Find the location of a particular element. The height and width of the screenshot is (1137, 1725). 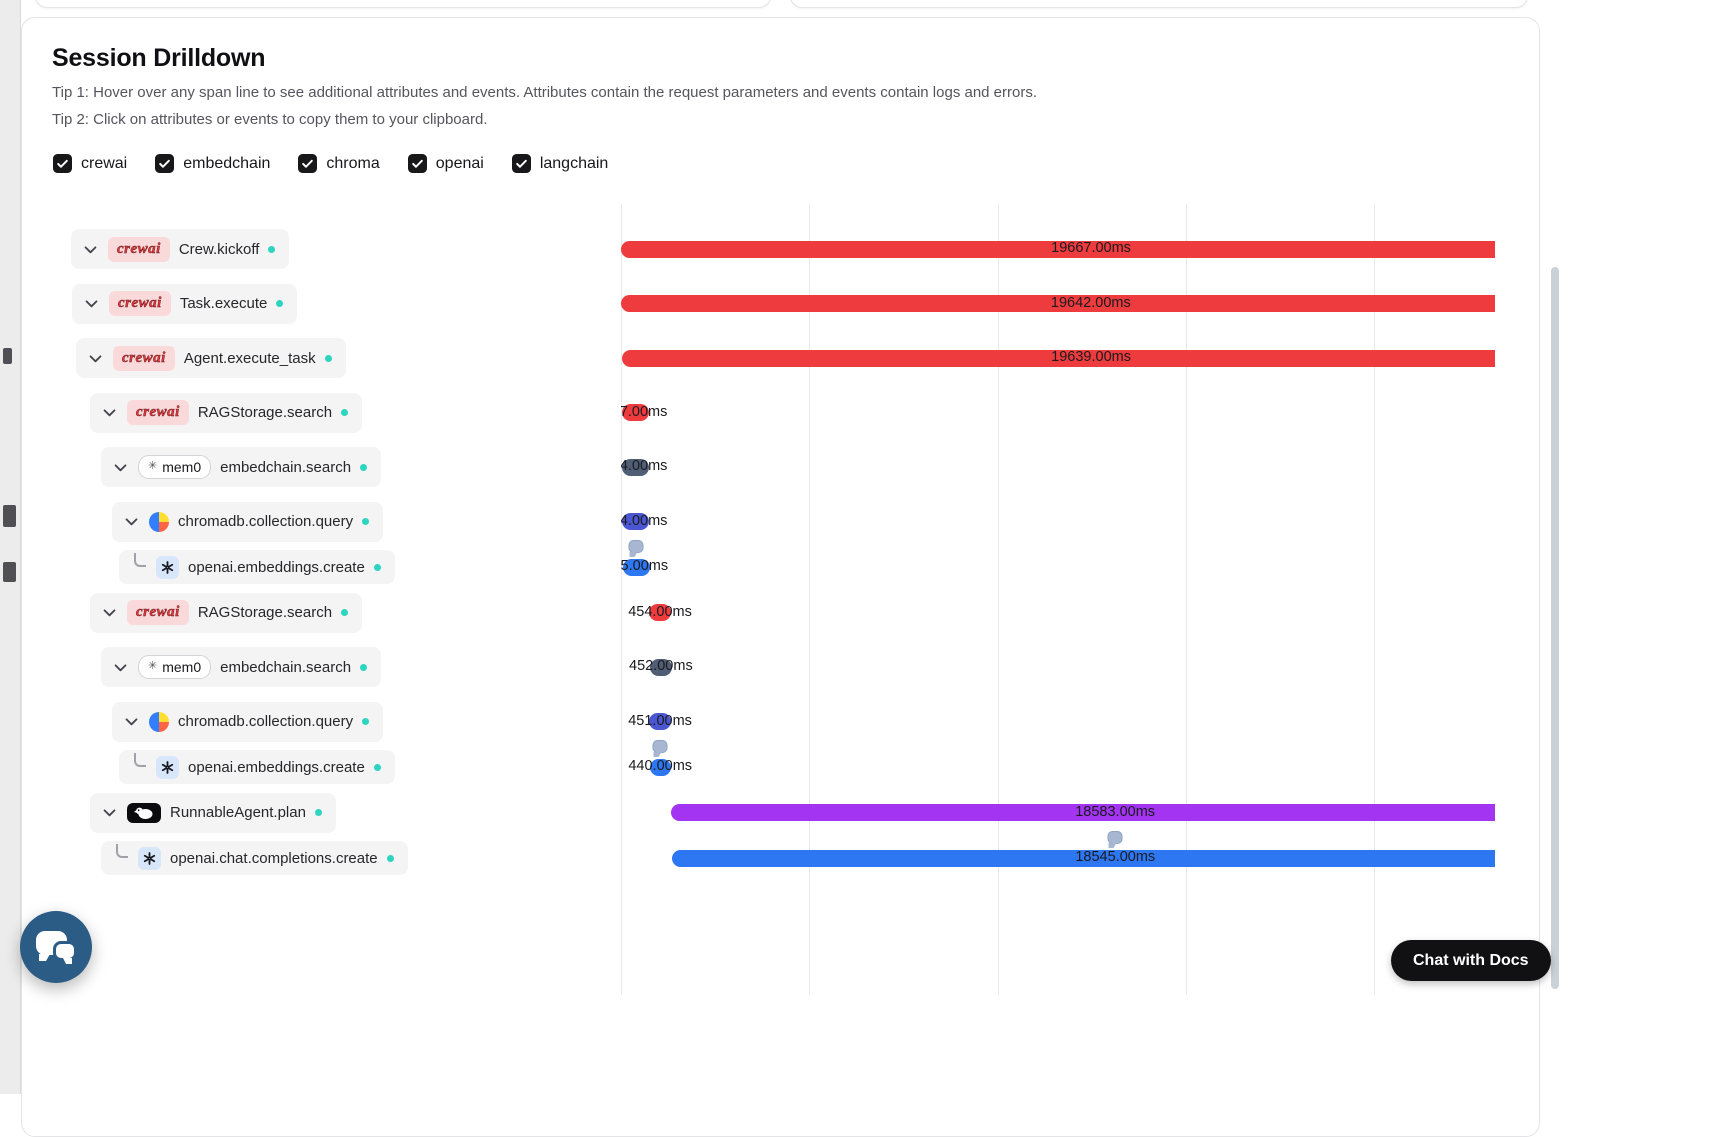

filter-chroma: chroma is located at coordinates (339, 163).